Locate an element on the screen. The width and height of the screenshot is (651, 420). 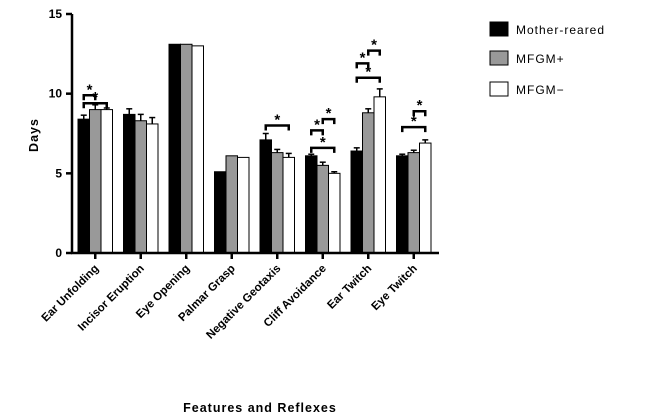
category-label: Ear Twitch is located at coordinates (349, 287).